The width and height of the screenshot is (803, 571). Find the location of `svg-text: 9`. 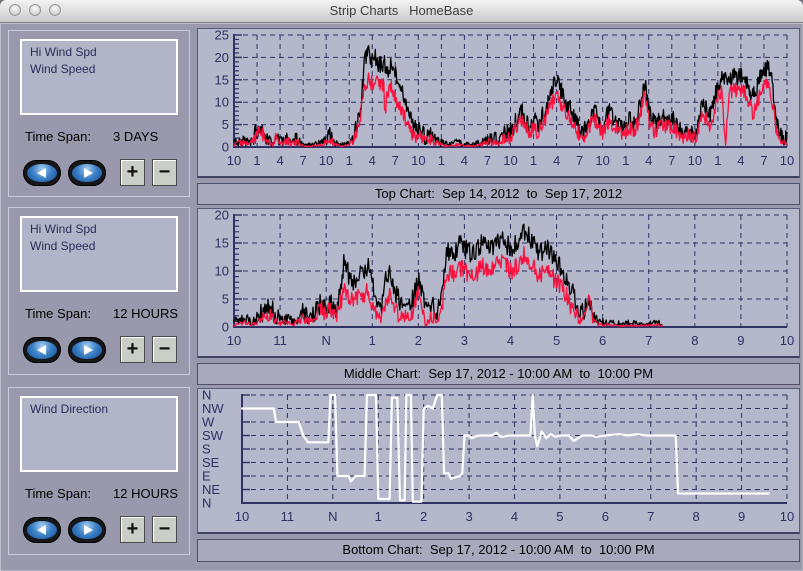

svg-text: 9 is located at coordinates (740, 340).